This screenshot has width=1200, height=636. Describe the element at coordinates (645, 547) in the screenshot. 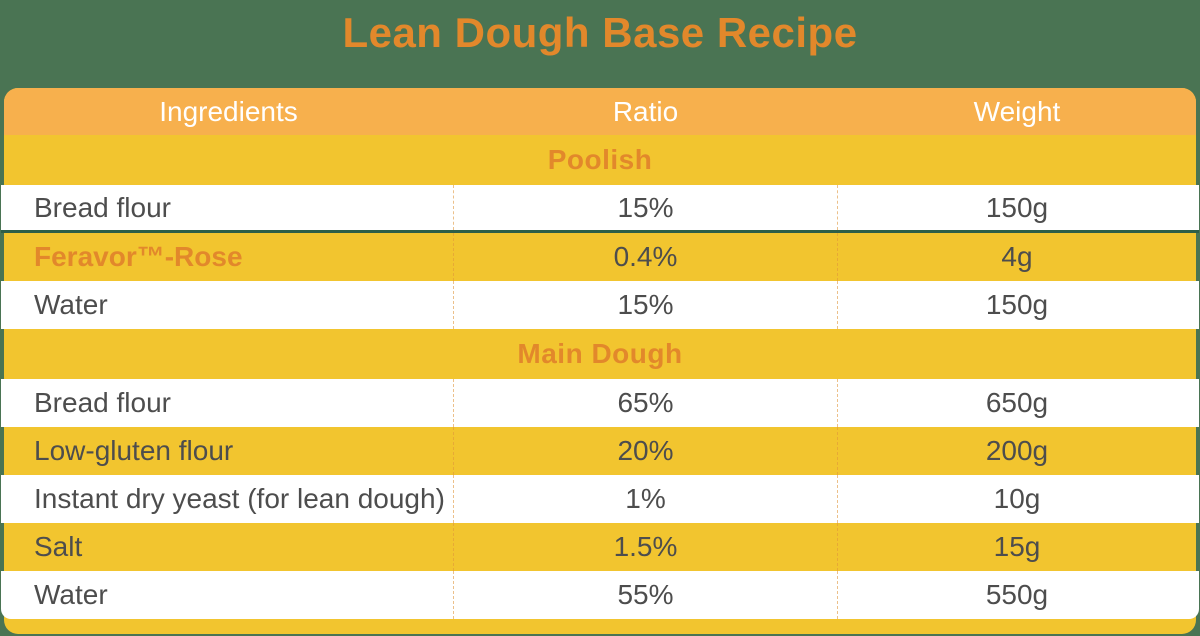

I see `ratio-cell: 1.5%` at that location.